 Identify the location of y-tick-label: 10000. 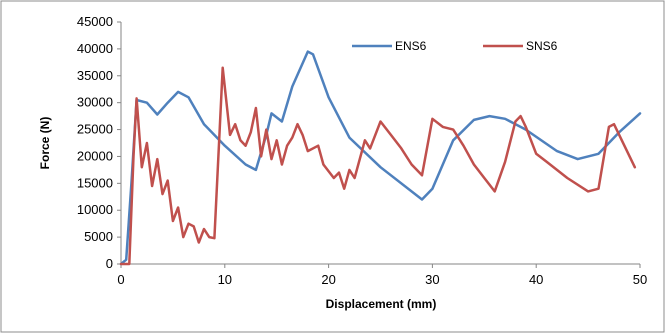
(95, 209).